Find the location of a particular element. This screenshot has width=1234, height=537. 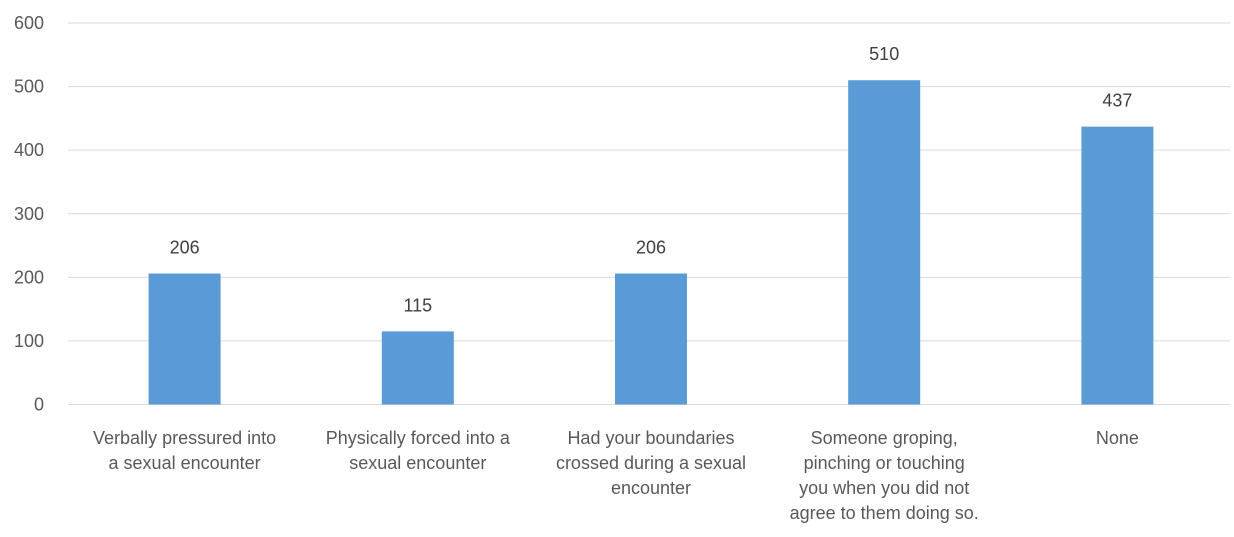

category-label: None is located at coordinates (1117, 438).